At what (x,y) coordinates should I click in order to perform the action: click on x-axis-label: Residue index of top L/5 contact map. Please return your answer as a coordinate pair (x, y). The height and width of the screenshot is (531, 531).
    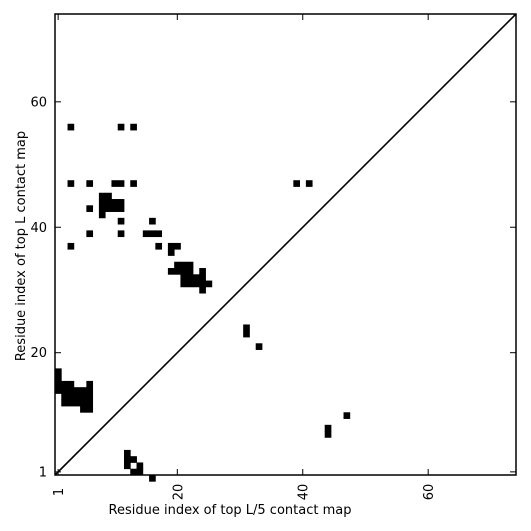
    Looking at the image, I should click on (230, 510).